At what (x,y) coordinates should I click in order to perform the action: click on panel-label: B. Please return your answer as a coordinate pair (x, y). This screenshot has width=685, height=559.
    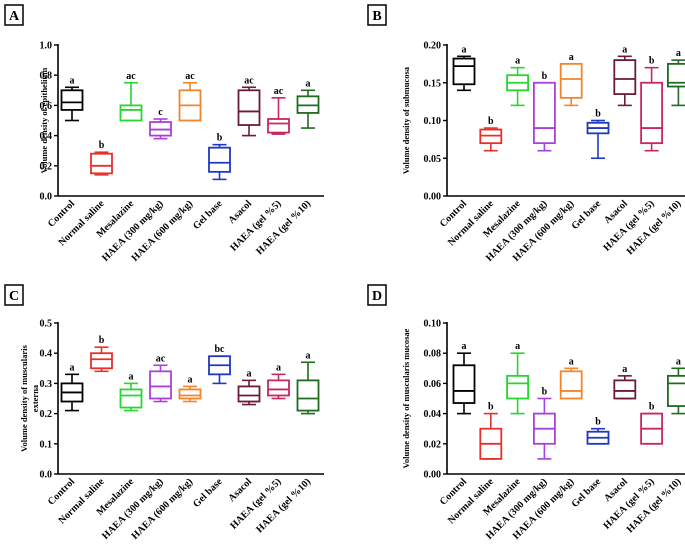
    Looking at the image, I should click on (376, 16).